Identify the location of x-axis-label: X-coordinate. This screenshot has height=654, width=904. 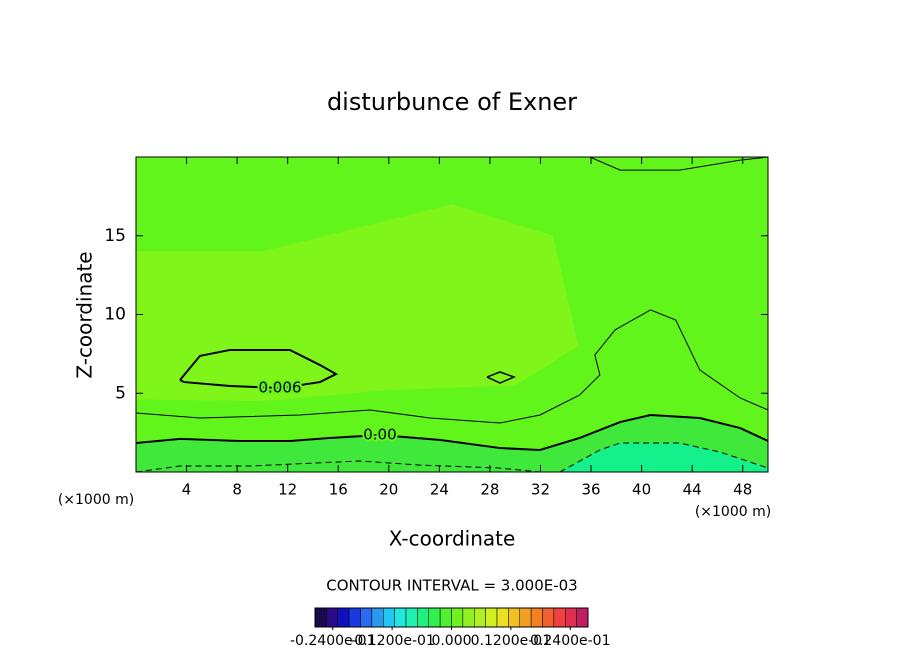
(452, 539).